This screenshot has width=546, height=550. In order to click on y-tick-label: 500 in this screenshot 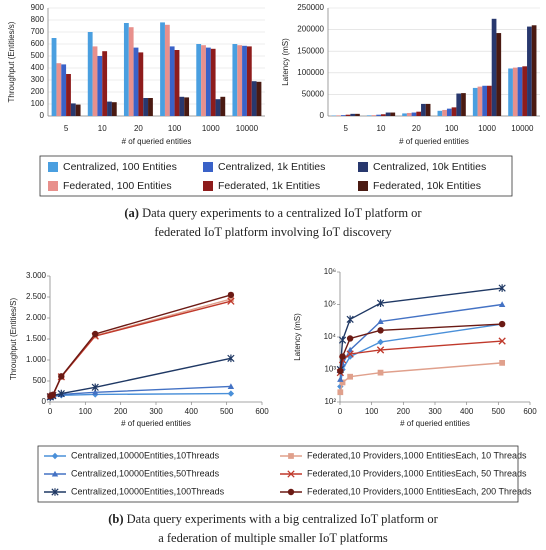, I will do `click(40, 380)`.